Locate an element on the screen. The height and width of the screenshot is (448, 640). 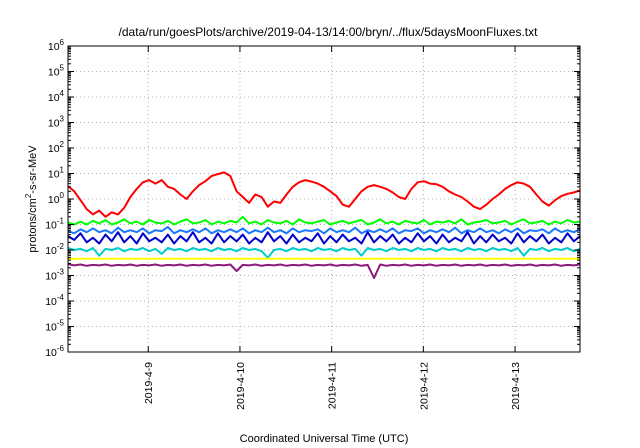
y-tick-label: 10⁻⁵ is located at coordinates (54, 326).